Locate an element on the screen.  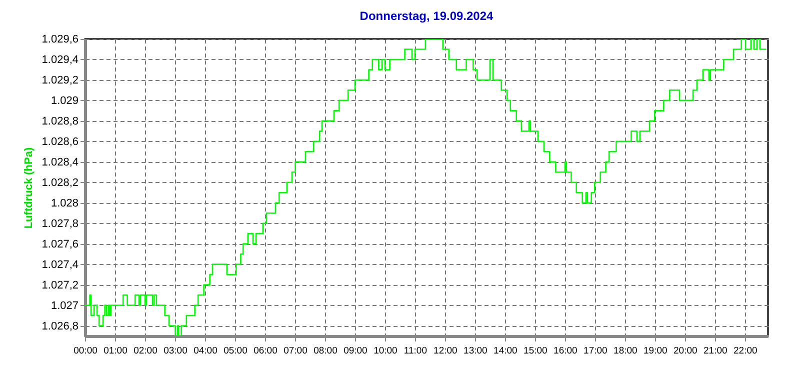
y-tick-label: 1.028,4 is located at coordinates (60, 162).